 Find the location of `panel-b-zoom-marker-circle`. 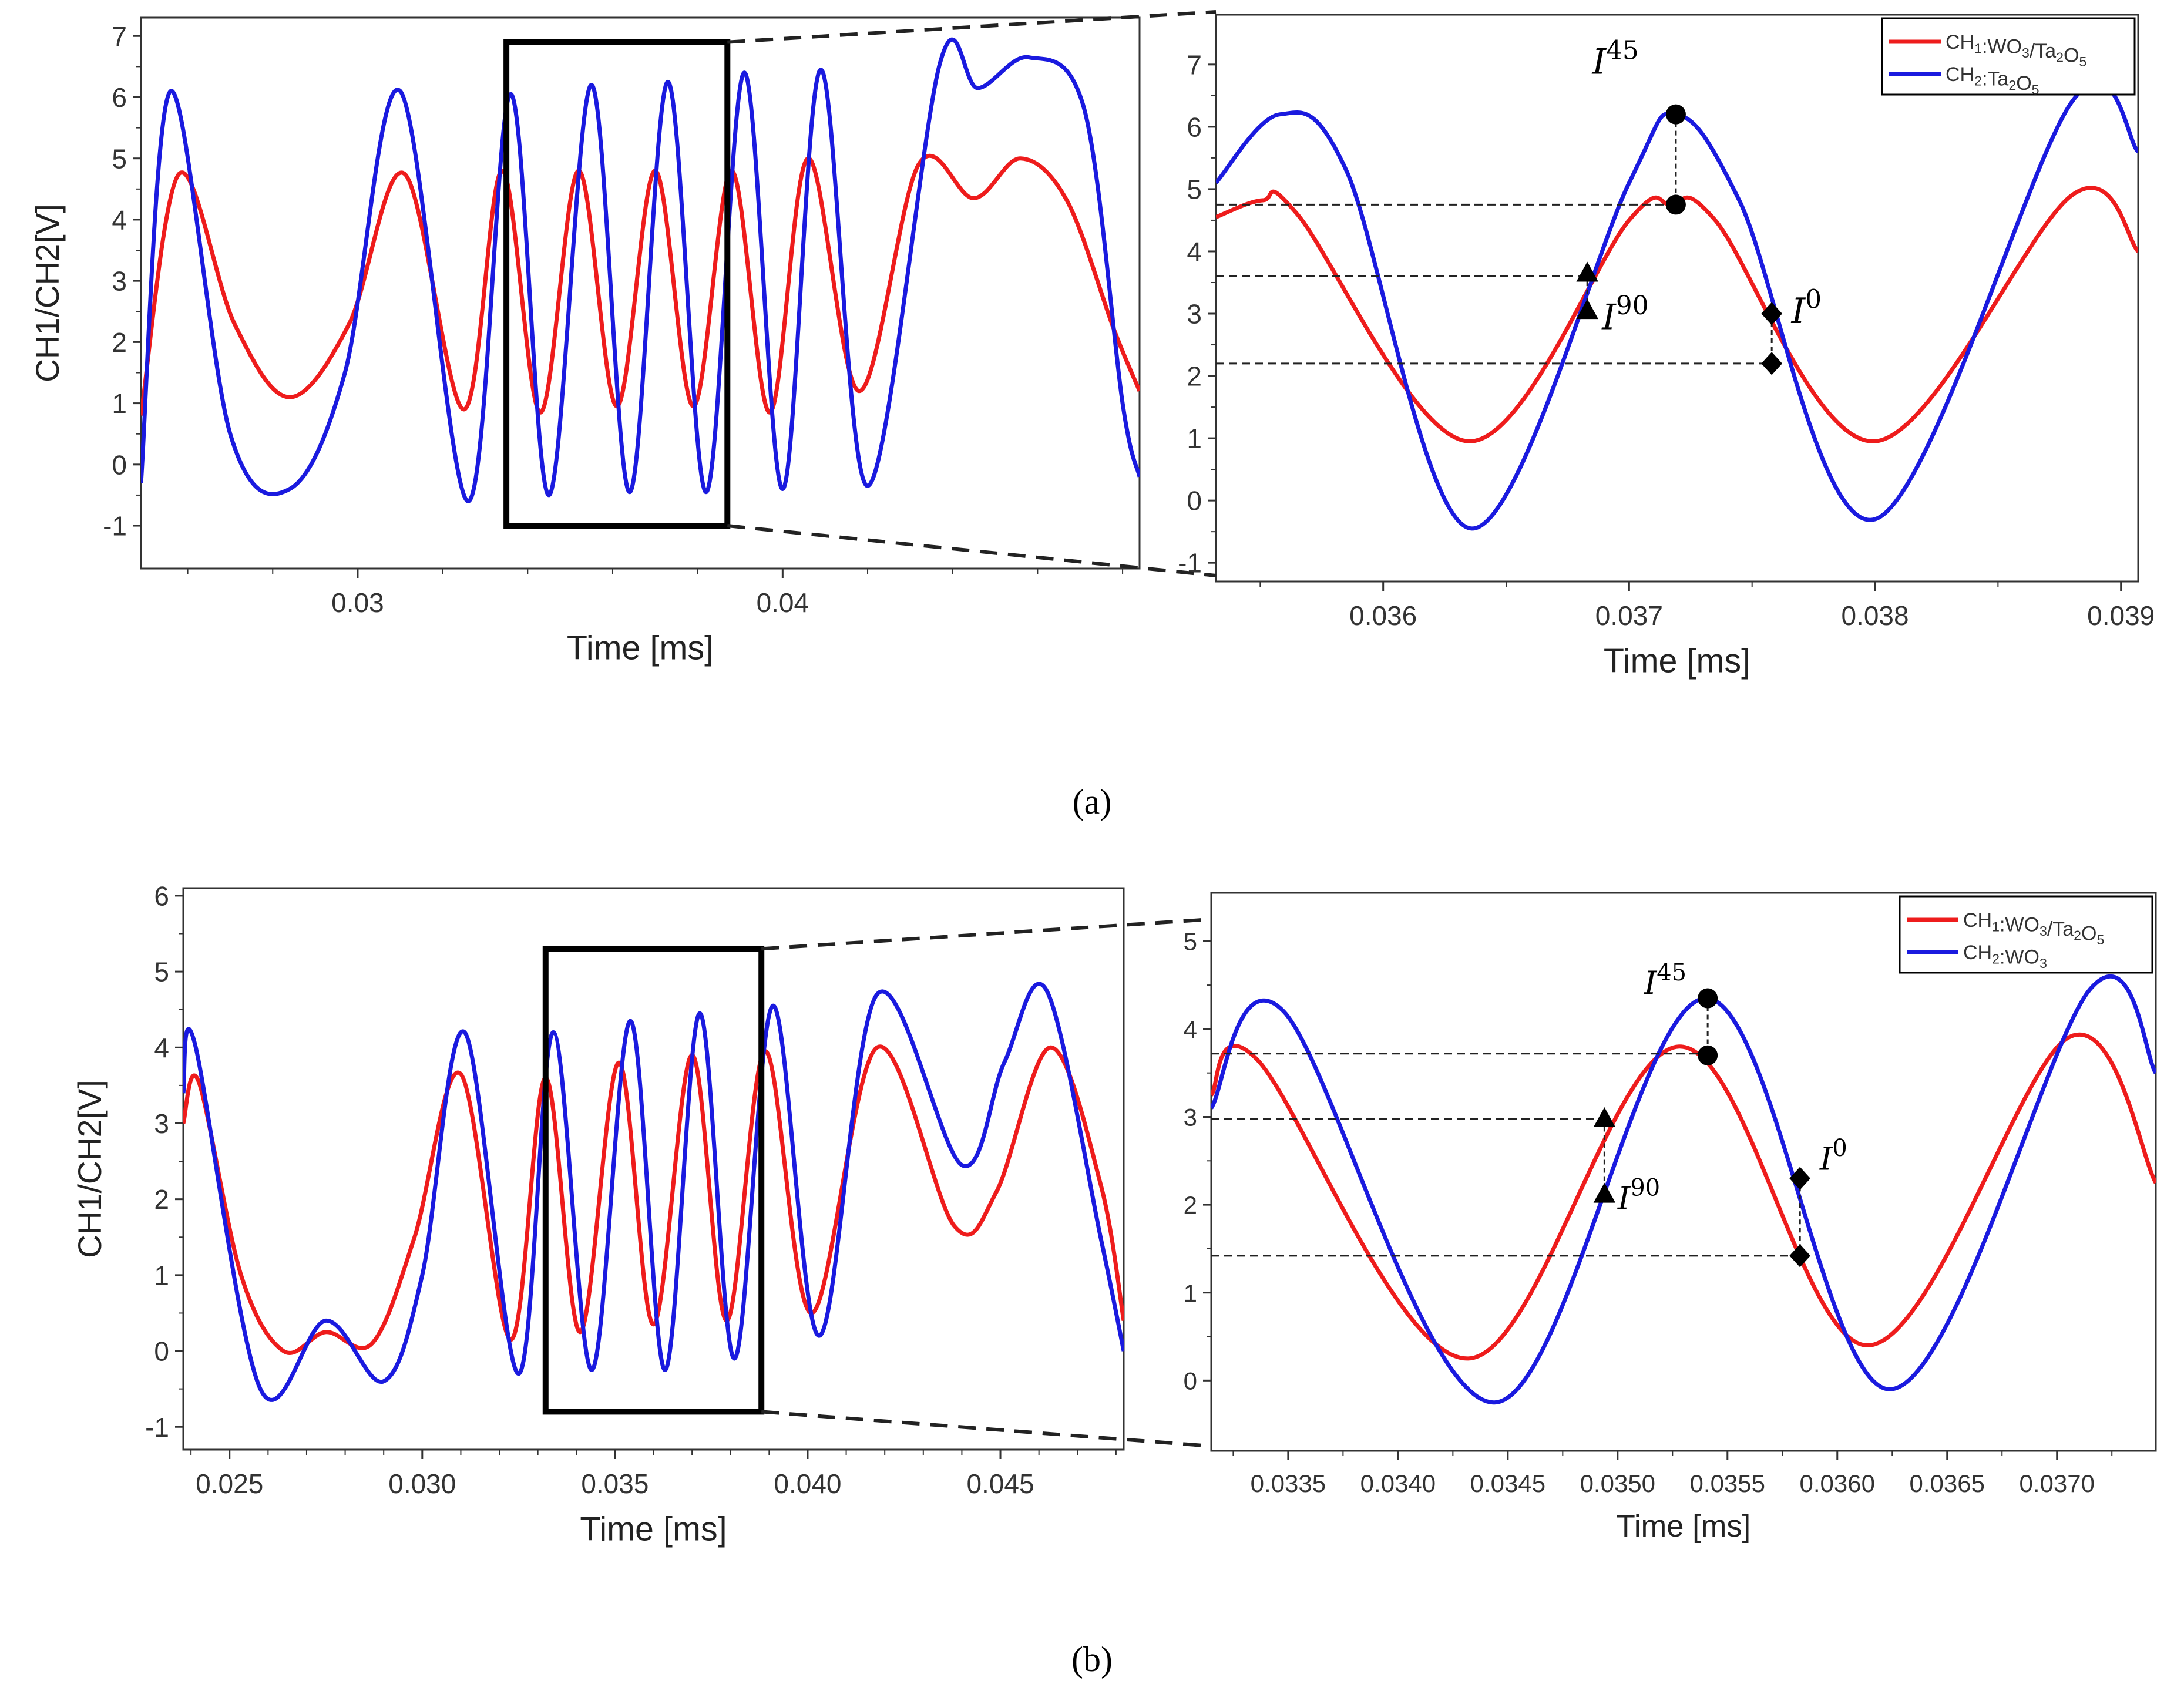

panel-b-zoom-marker-circle is located at coordinates (1708, 1055).